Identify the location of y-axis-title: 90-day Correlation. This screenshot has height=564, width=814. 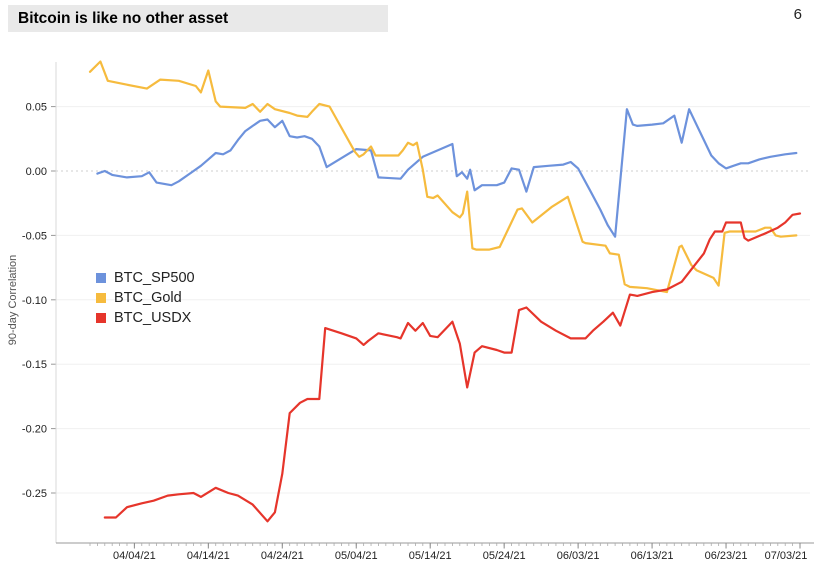
(13, 300).